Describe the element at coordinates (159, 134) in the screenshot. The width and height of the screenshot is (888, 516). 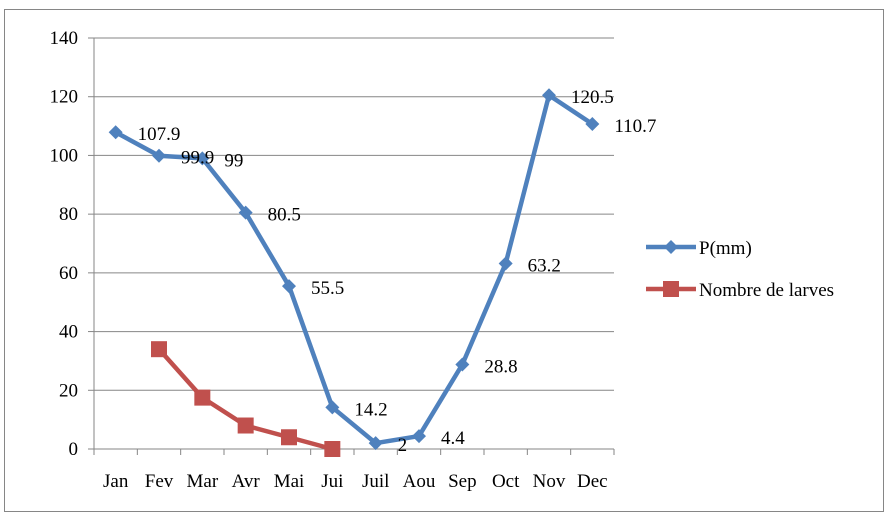
I see `data-label: 107.9` at that location.